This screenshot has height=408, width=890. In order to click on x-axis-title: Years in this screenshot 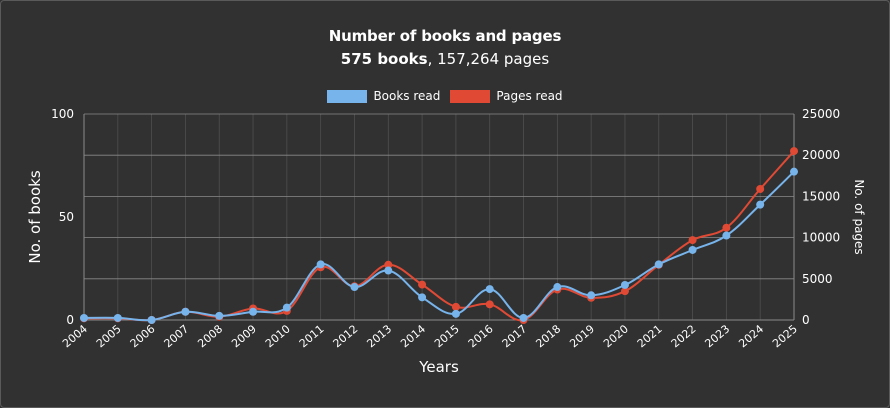, I will do `click(438, 367)`.